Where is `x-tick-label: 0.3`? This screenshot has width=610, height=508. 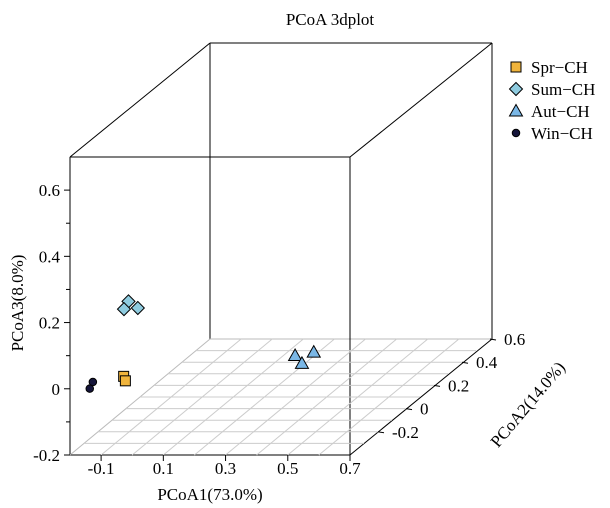 x-tick-label: 0.3 is located at coordinates (225, 468).